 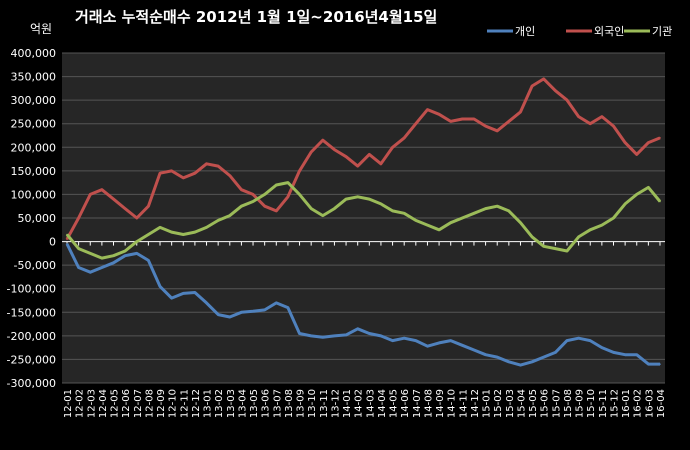 What do you see at coordinates (533, 403) in the screenshot?
I see `x-tick-label: 15-05` at bounding box center [533, 403].